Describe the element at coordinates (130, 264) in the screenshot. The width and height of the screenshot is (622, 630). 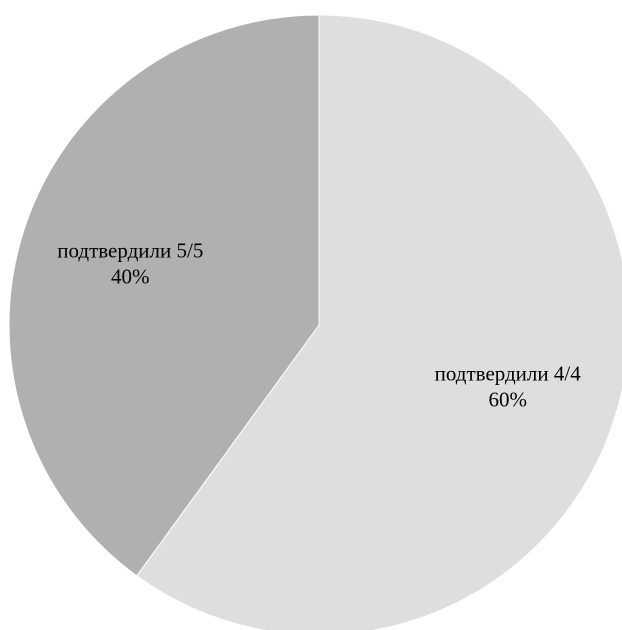
I see `pie-slice-label-1: подтвердили 5/5 40%` at that location.